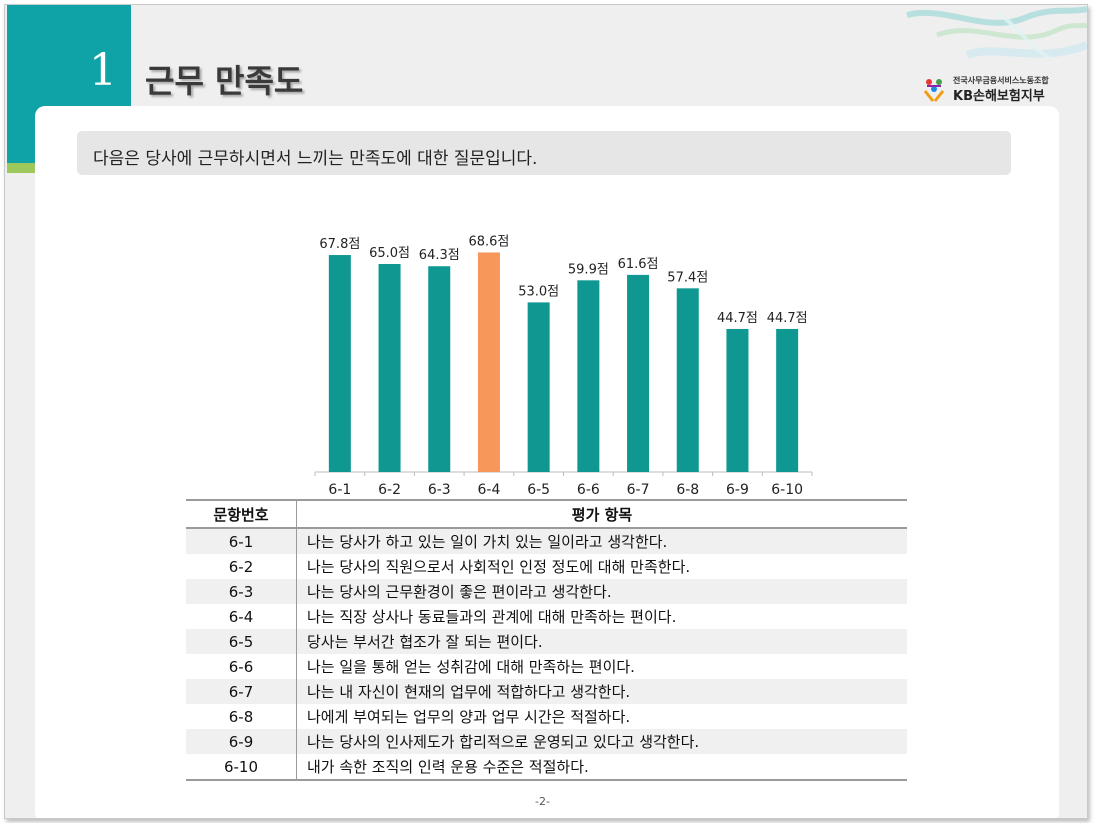  Describe the element at coordinates (601, 691) in the screenshot. I see `question-item: 나는 내 자신이 현재의 업무에 적합하다고 생각한다.` at that location.